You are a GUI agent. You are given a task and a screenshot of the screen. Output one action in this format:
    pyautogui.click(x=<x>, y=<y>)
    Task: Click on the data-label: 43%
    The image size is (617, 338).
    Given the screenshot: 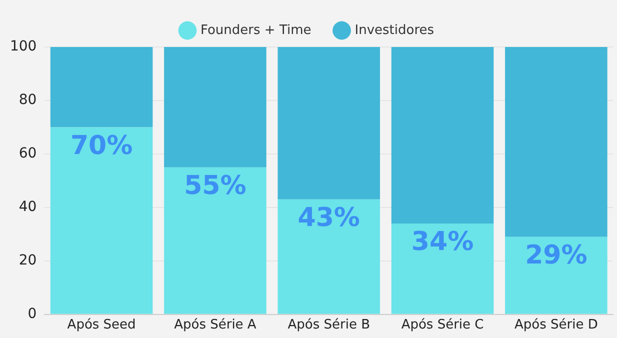 What is the action you would take?
    pyautogui.click(x=329, y=218)
    